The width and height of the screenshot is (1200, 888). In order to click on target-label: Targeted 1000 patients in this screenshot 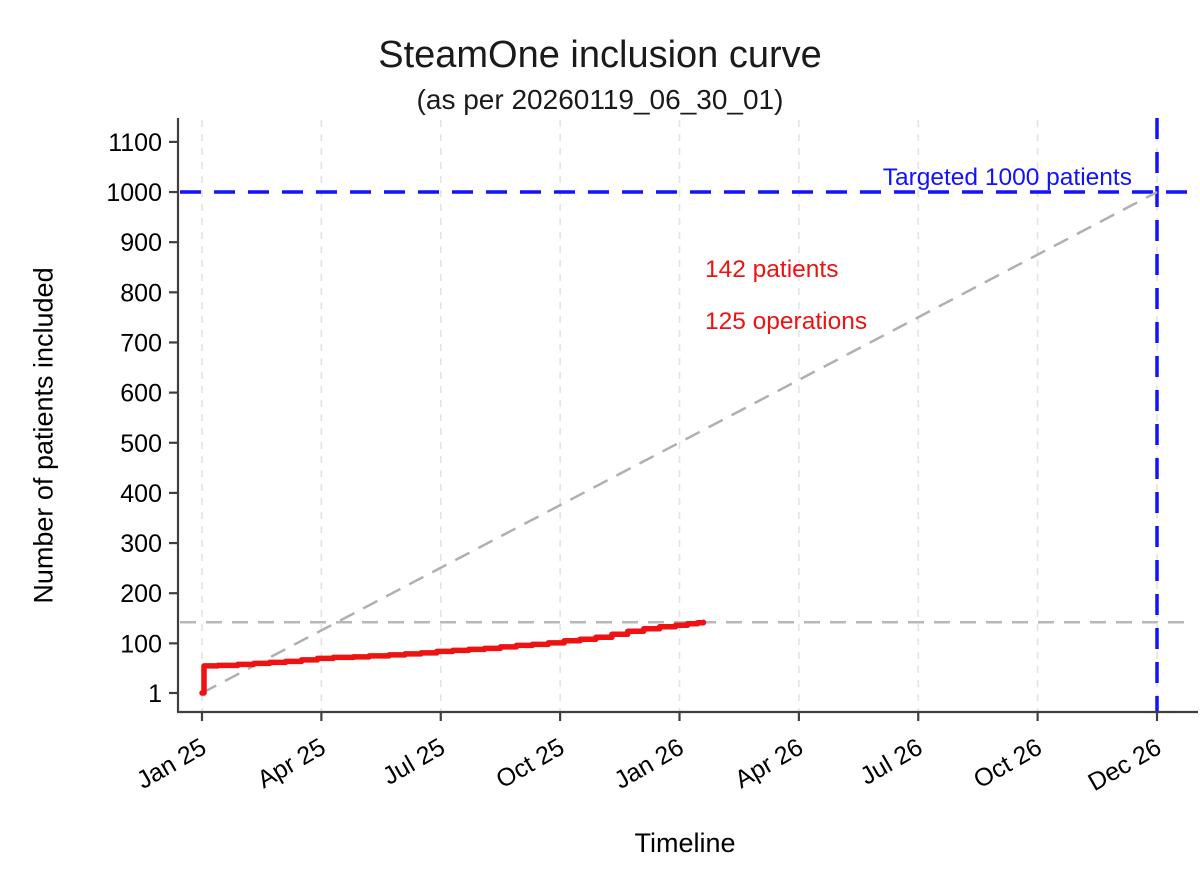, I will do `click(1007, 177)`.